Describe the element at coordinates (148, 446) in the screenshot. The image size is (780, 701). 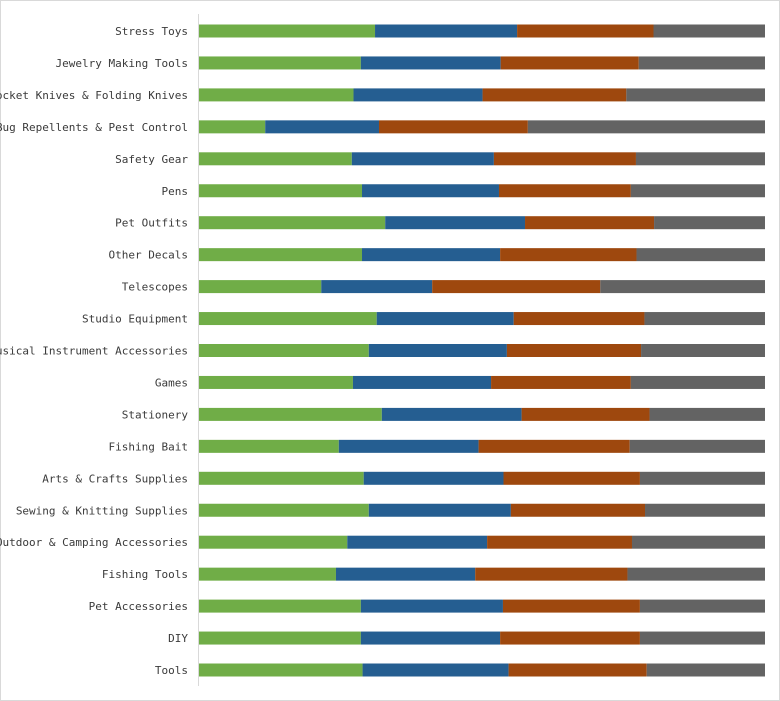
I see `category-label: Fishing Bait` at that location.